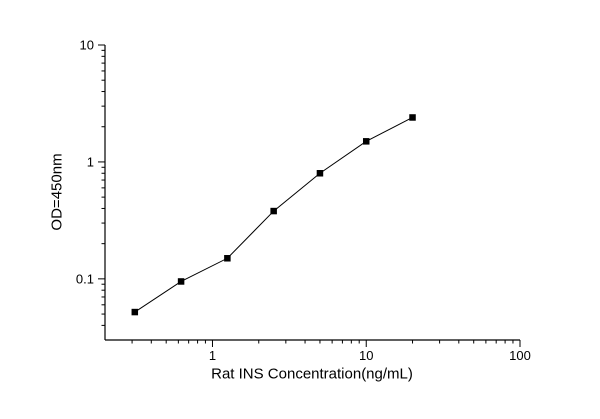 This screenshot has width=600, height=419. What do you see at coordinates (87, 45) in the screenshot?
I see `y-tick-label: 10` at bounding box center [87, 45].